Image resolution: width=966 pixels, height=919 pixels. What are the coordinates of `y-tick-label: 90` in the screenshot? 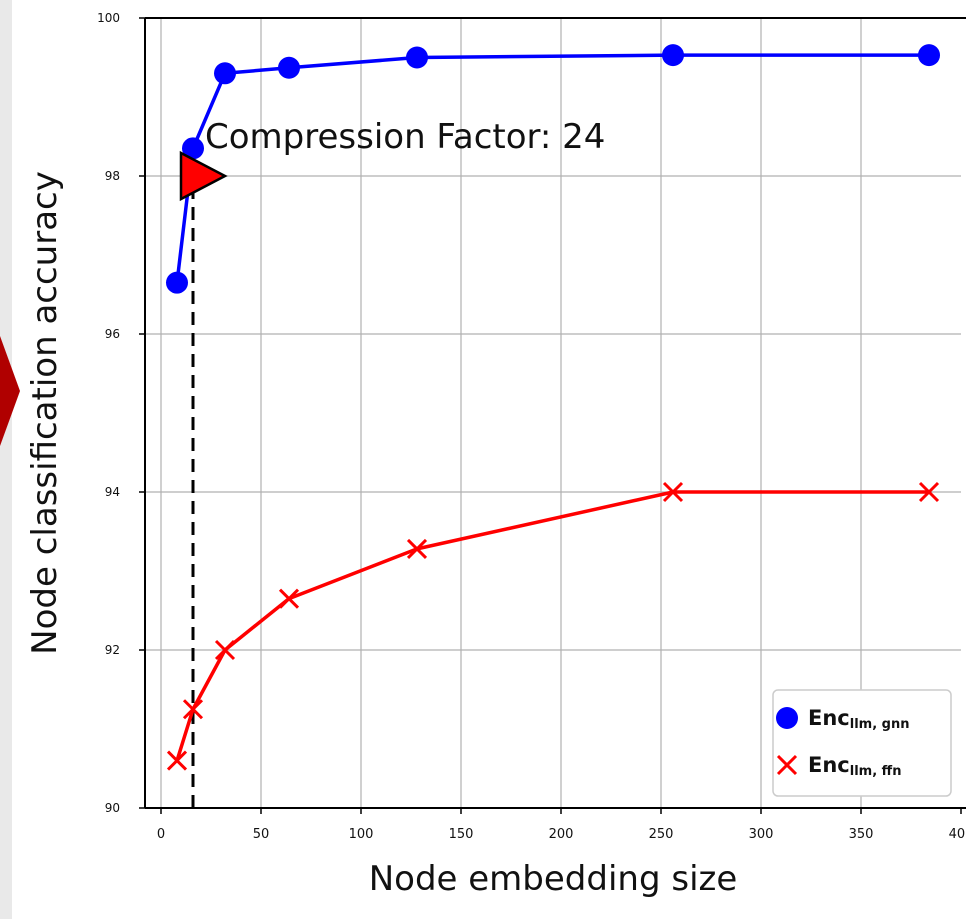 It's located at (112, 808).